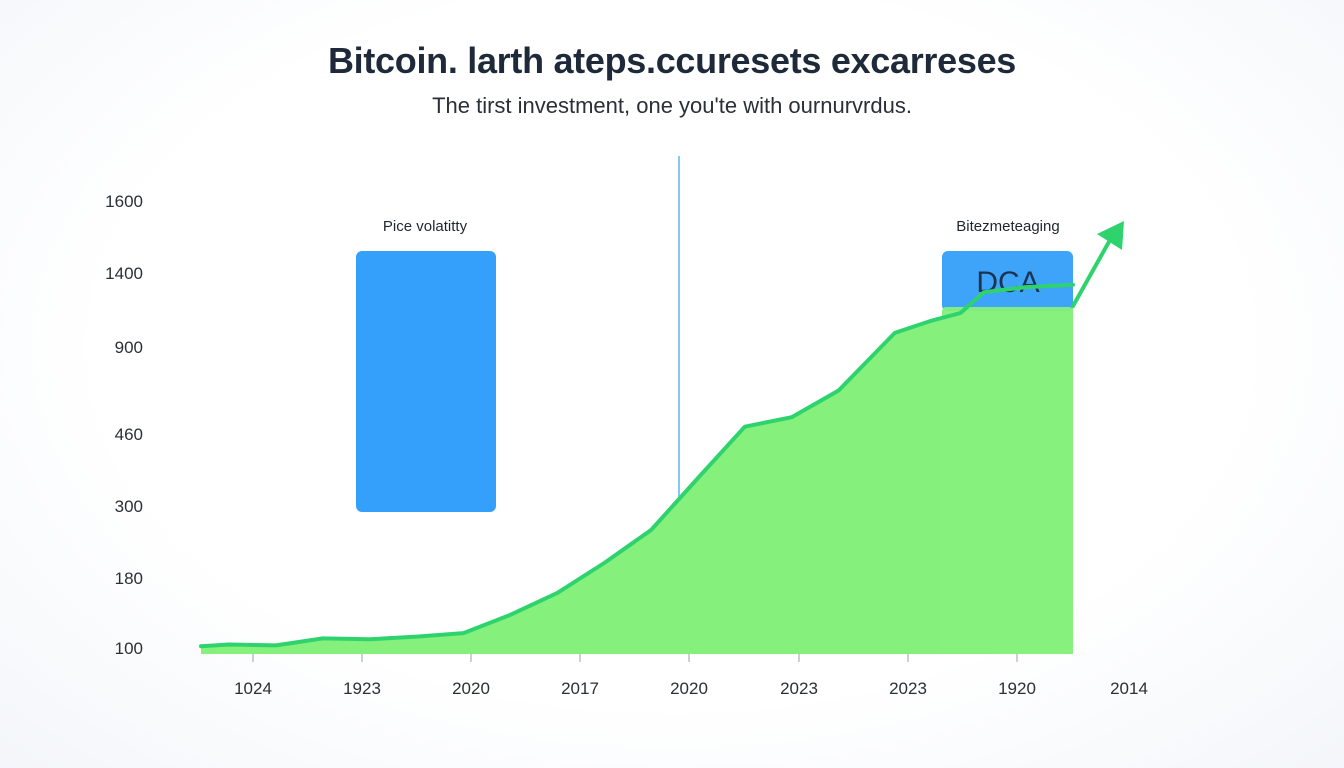  I want to click on trend-arrow-shaft, so click(1091, 273).